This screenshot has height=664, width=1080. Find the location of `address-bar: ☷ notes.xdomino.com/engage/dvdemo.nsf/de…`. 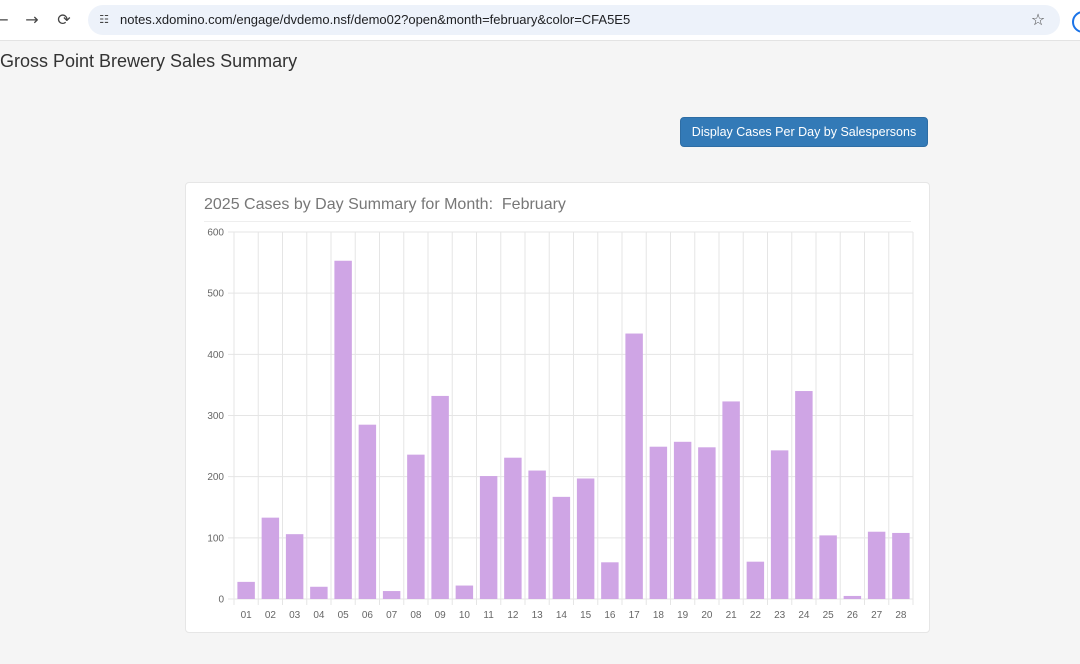

address-bar: ☷ notes.xdomino.com/engage/dvdemo.nsf/de… is located at coordinates (574, 20).